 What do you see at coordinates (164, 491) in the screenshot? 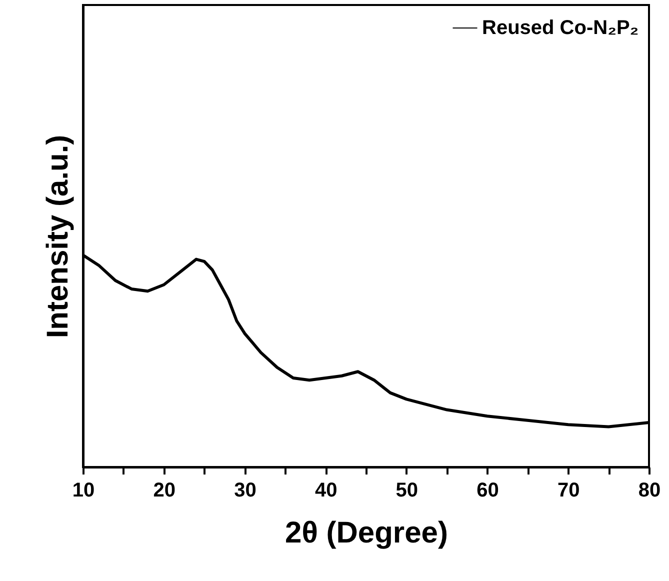
I see `x-tick-label: 20` at bounding box center [164, 491].